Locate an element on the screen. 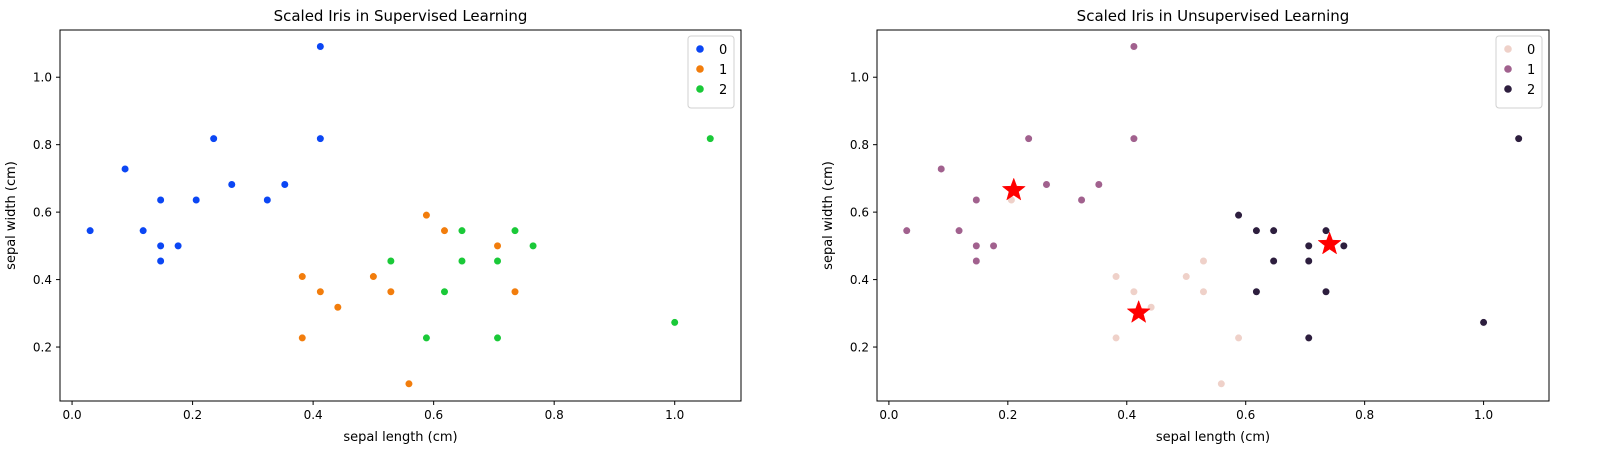 This screenshot has width=1621, height=472. chart-title: Scaled Iris in Supervised Learning is located at coordinates (401, 16).